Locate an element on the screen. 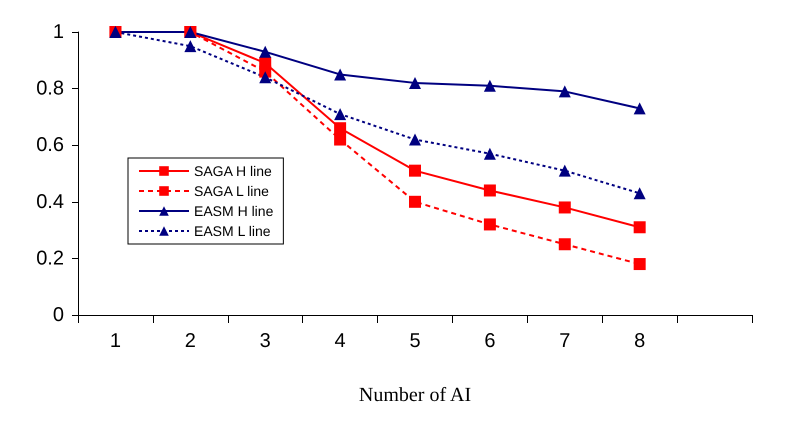  x-tick-label: 7 is located at coordinates (564, 341).